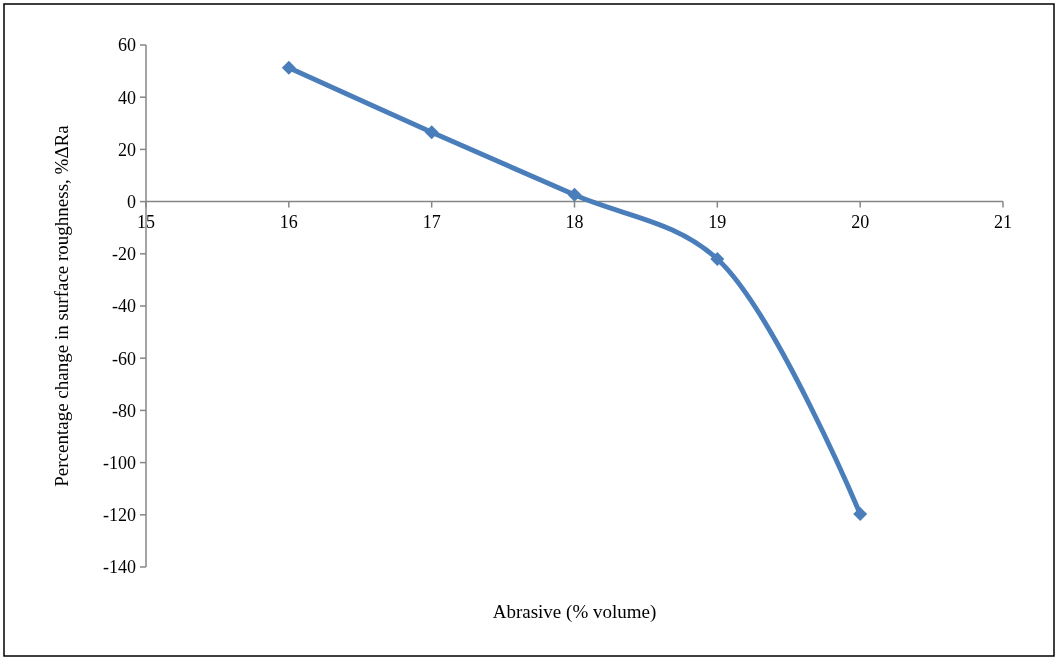  Describe the element at coordinates (146, 221) in the screenshot. I see `x-tick-label: 15` at that location.